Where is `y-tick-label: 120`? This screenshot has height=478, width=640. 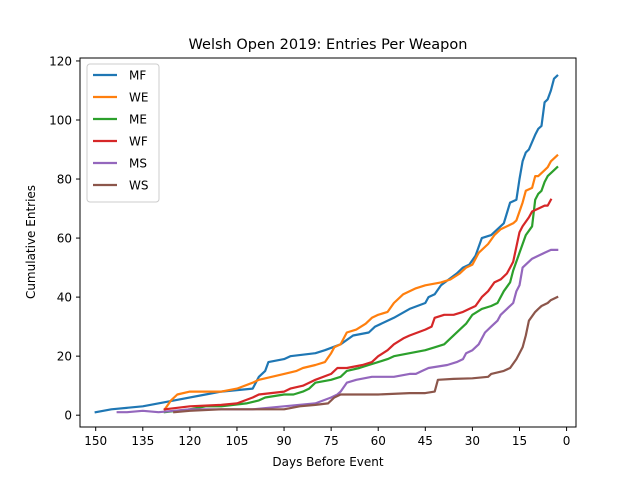 y-tick-label: 120 is located at coordinates (60, 61).